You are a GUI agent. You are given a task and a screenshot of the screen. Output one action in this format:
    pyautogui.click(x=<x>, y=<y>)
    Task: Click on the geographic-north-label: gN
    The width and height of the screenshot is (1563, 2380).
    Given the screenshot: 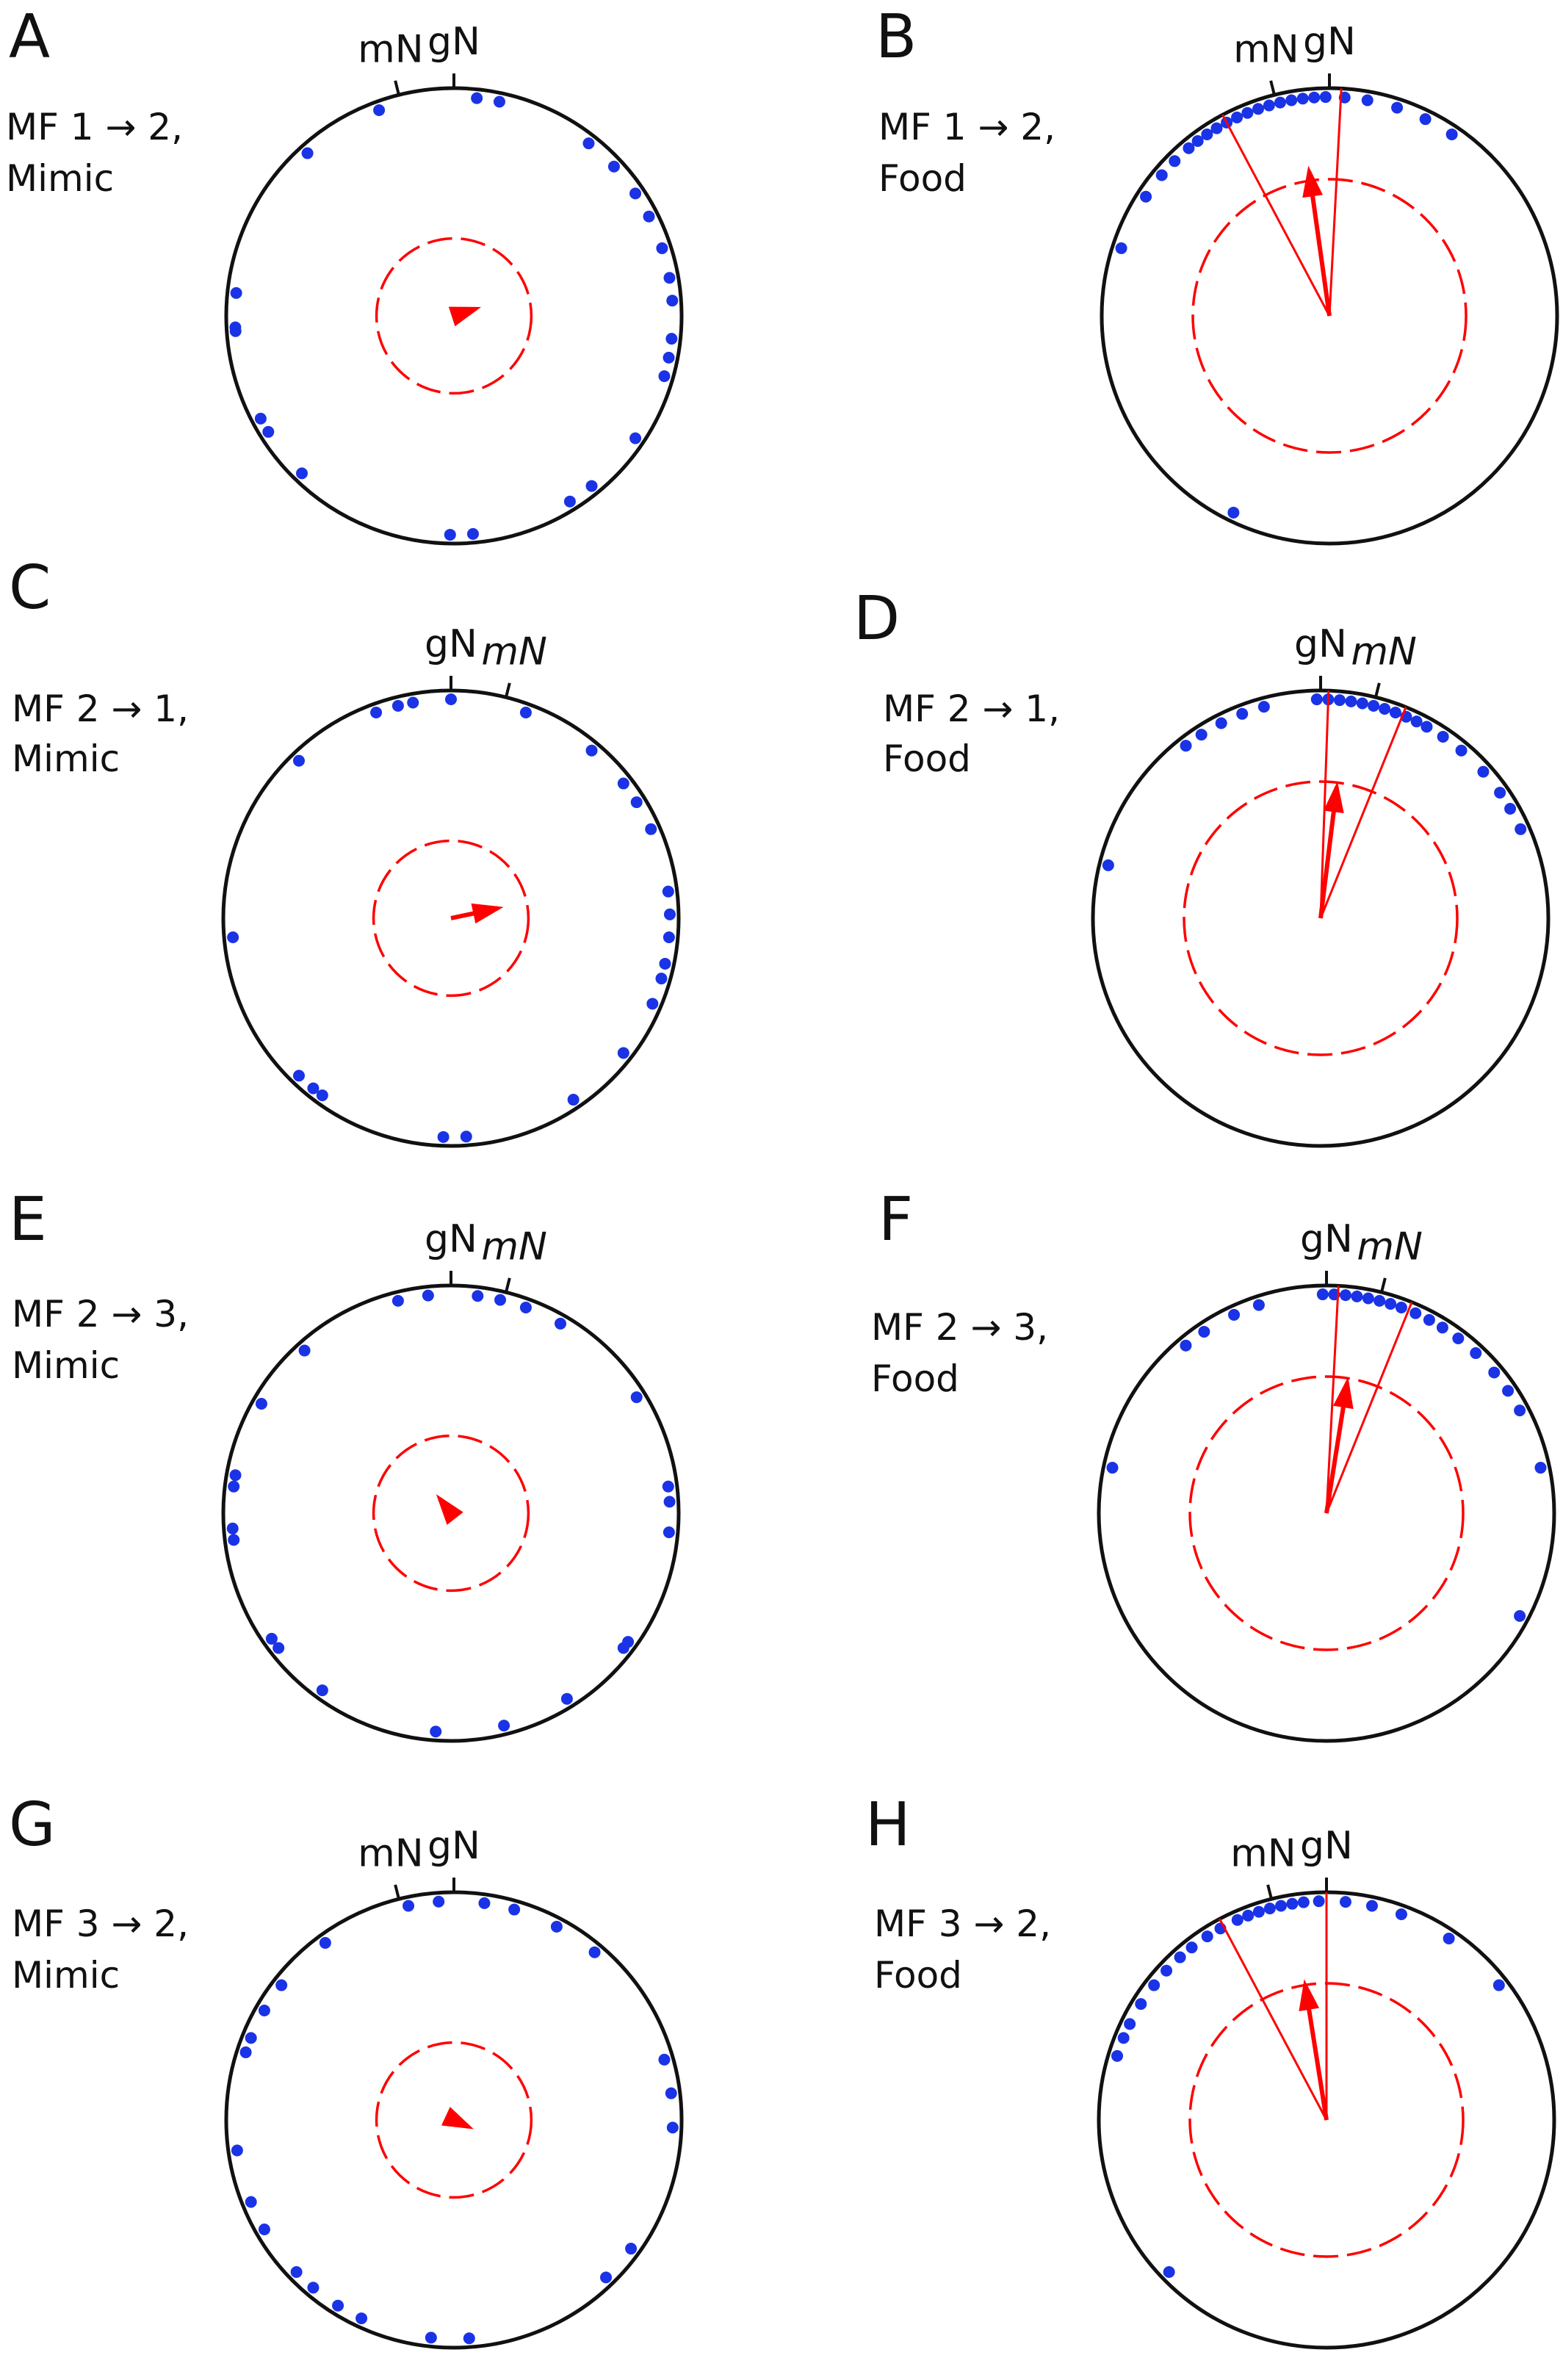 What is the action you would take?
    pyautogui.click(x=1329, y=42)
    